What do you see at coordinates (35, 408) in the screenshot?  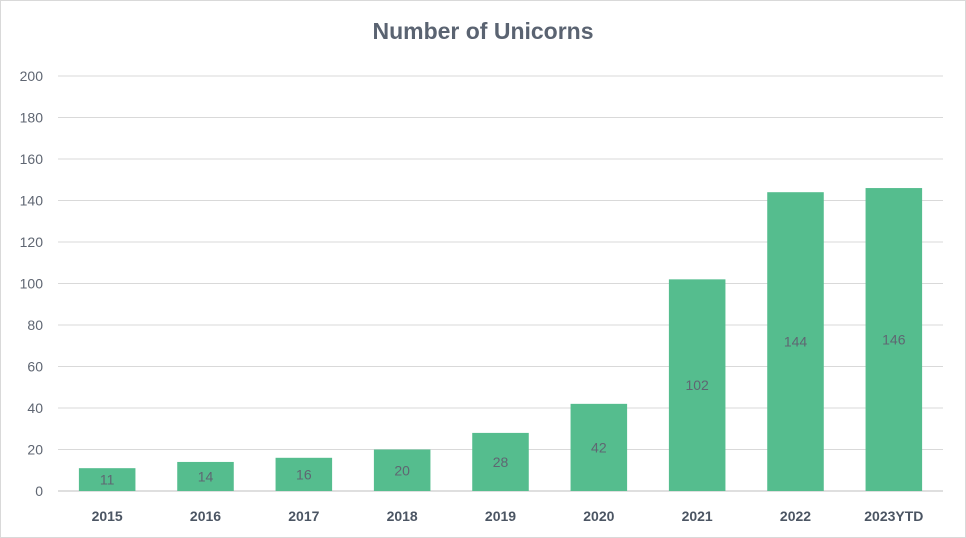 I see `y-tick-label: 40` at bounding box center [35, 408].